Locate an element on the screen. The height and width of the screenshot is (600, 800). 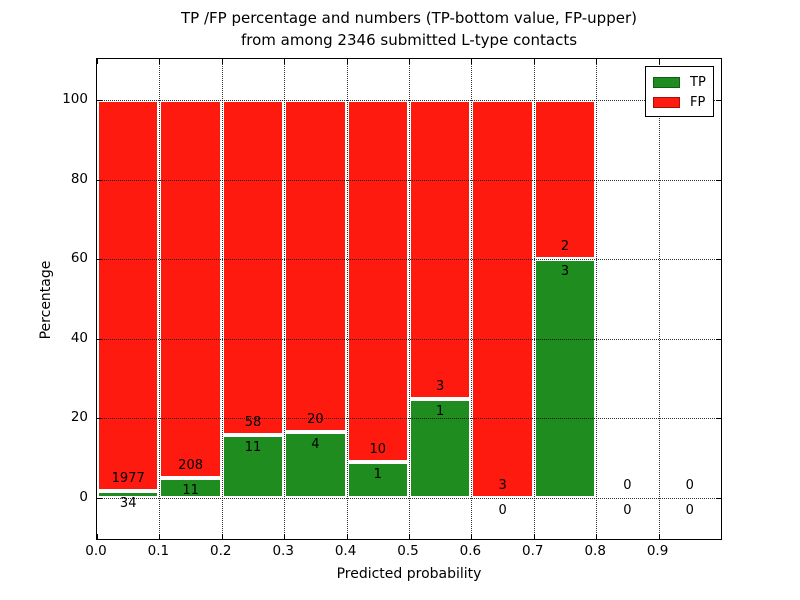
x-tick-label: 0.8 is located at coordinates (595, 551).